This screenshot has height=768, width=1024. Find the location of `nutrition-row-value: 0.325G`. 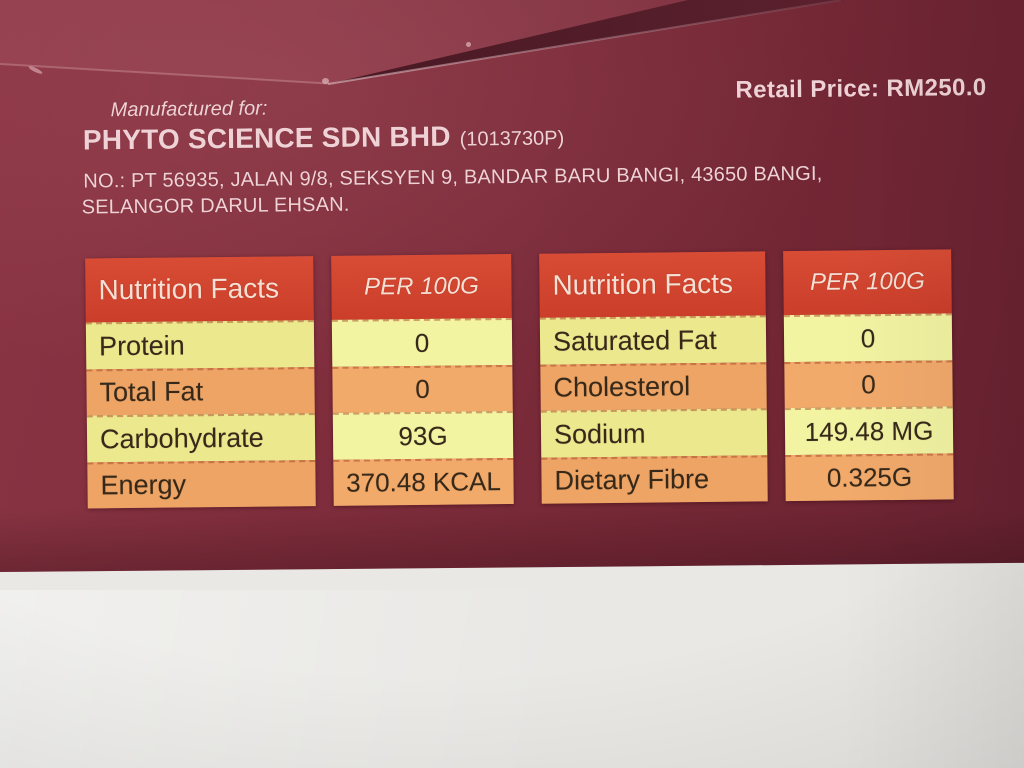

nutrition-row-value: 0.325G is located at coordinates (869, 477).